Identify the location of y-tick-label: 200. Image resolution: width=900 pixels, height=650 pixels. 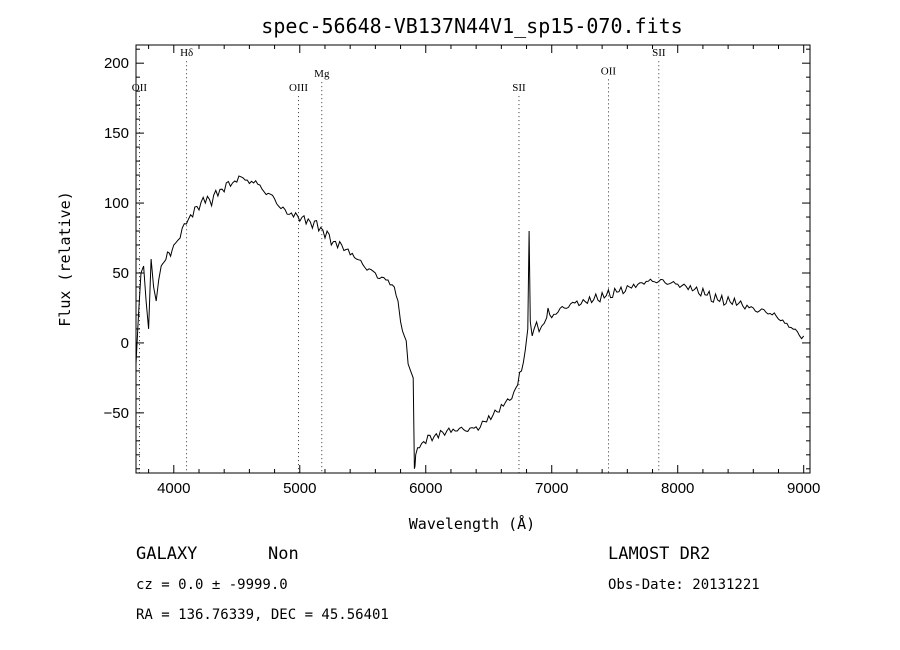
(116, 63).